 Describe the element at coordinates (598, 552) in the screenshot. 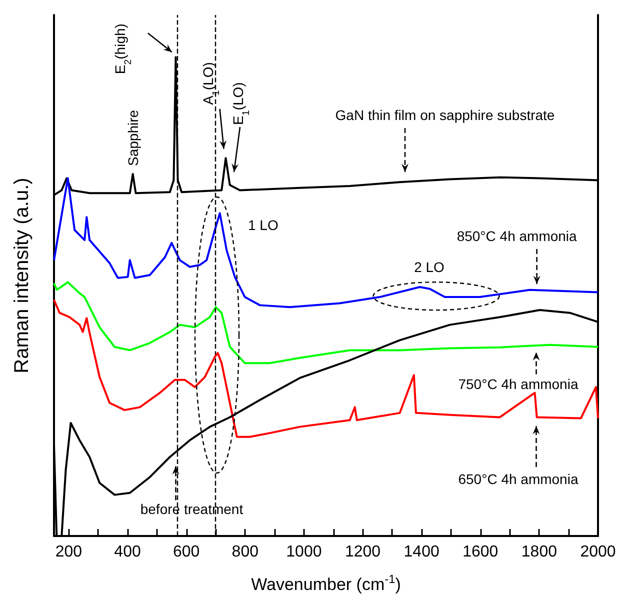

I see `x-tick-label: 2000` at that location.